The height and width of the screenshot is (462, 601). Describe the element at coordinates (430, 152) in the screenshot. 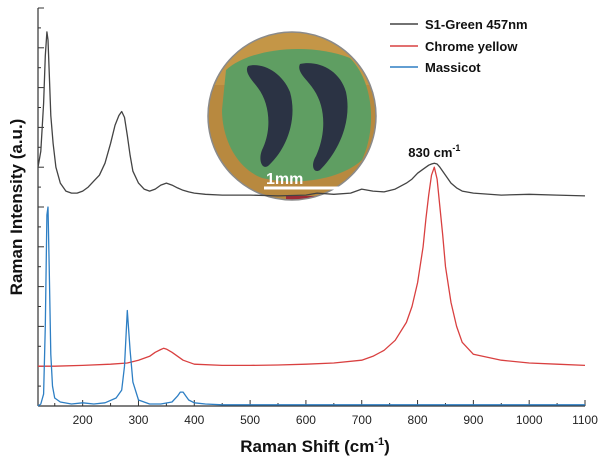

I see `peak-annotation-main: 830 cm` at that location.